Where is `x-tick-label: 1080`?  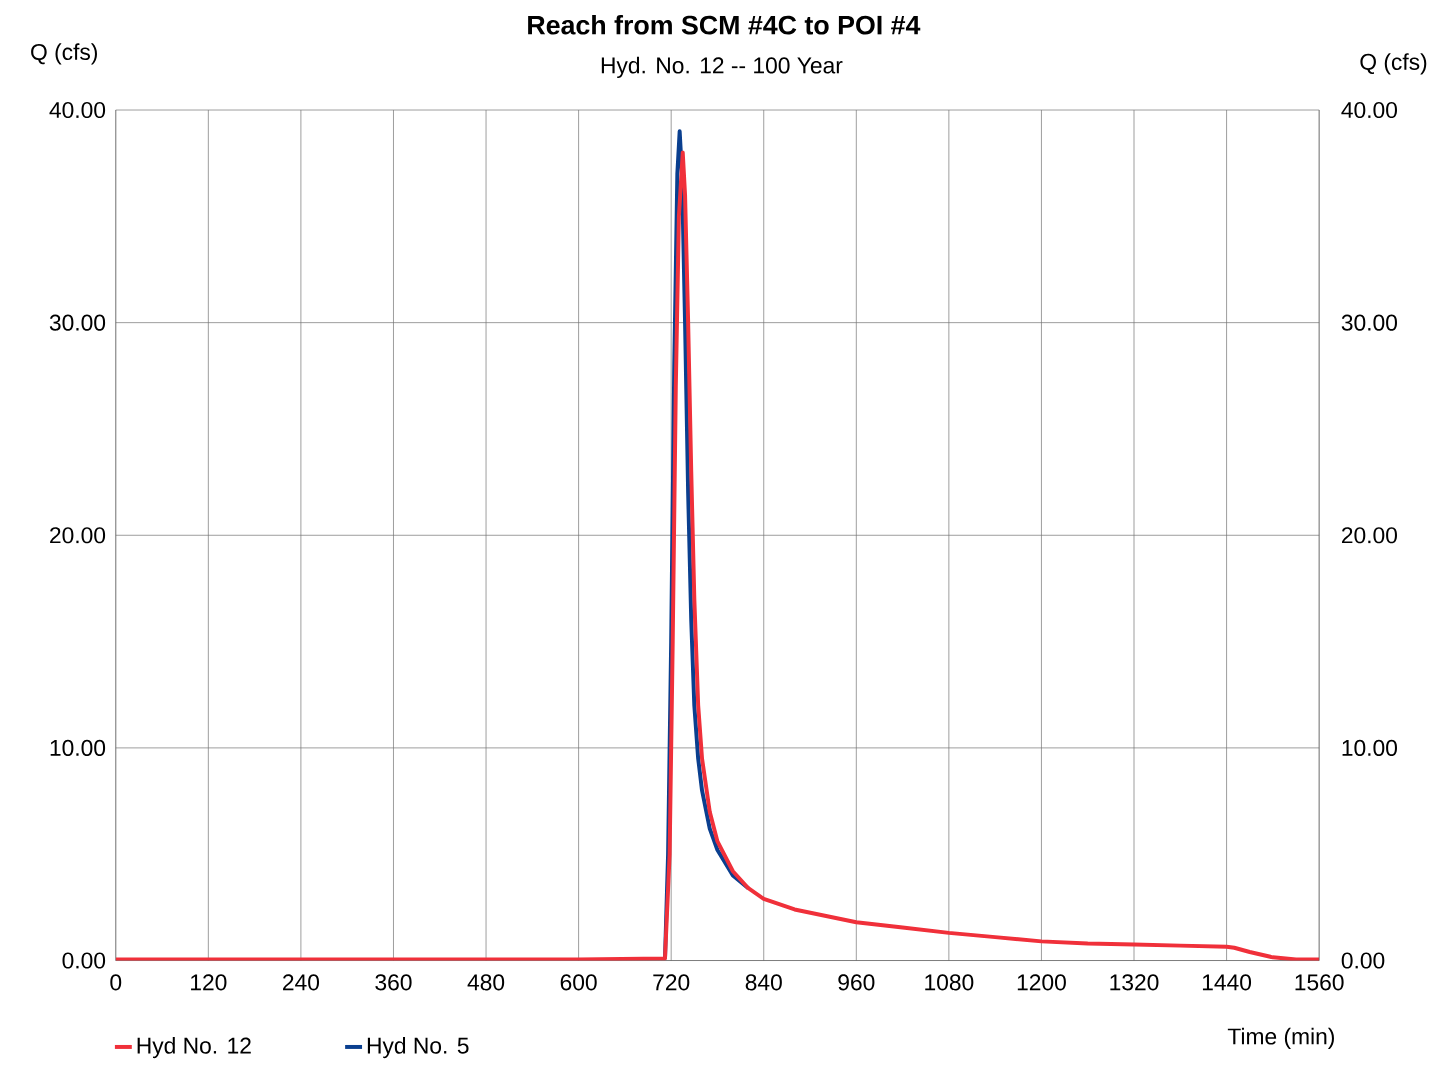
x-tick-label: 1080 is located at coordinates (949, 982).